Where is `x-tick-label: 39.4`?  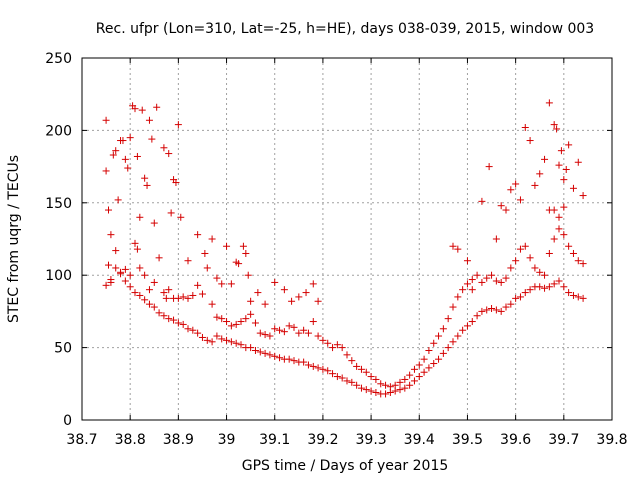
x-tick-label: 39.4 is located at coordinates (419, 440).